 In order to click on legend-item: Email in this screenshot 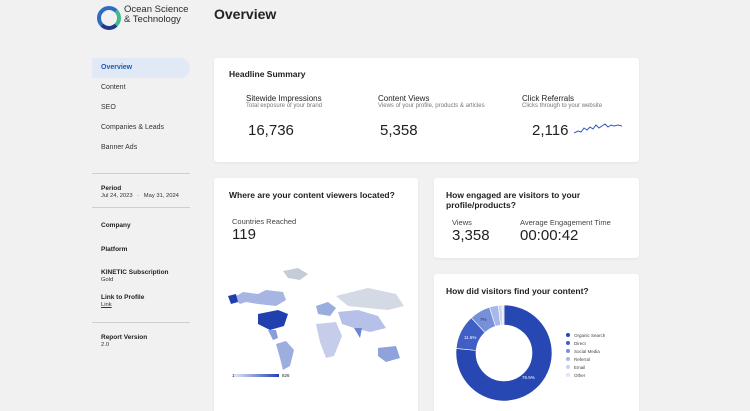, I will do `click(585, 367)`.